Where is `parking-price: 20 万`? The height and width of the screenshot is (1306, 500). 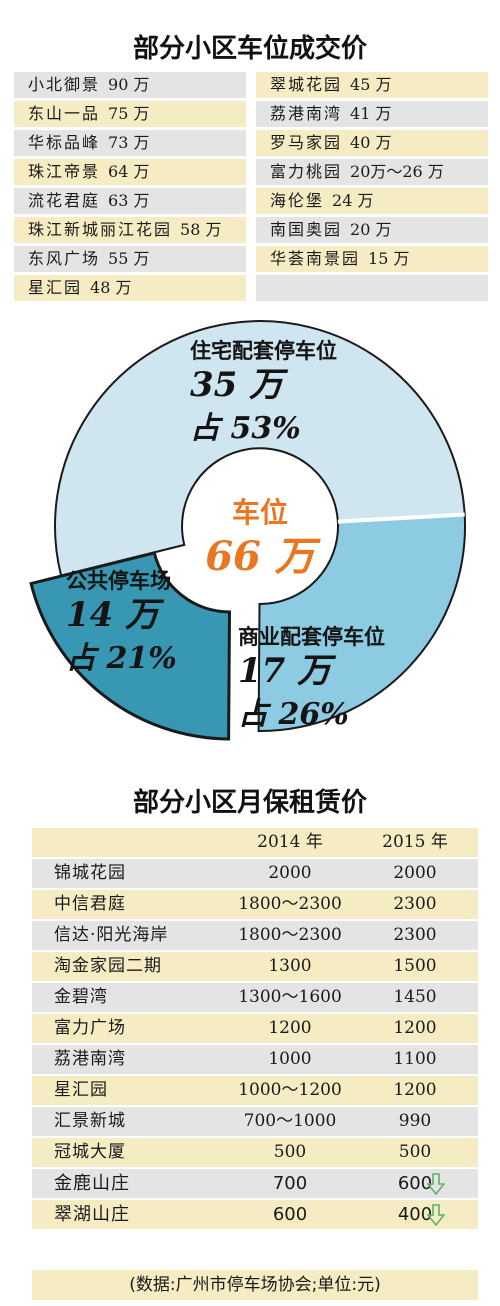
parking-price: 20 万 is located at coordinates (371, 229).